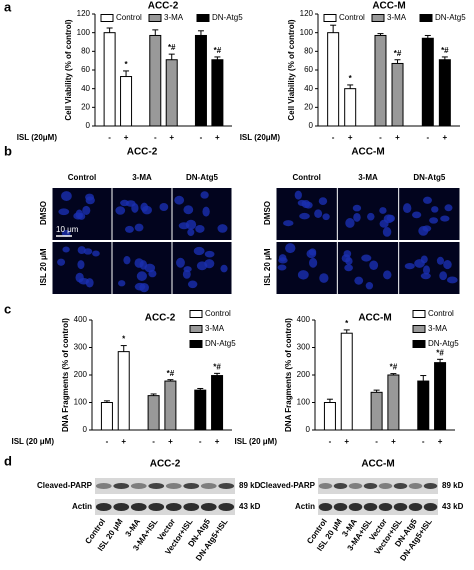  Describe the element at coordinates (82, 177) in the screenshot. I see `column-label: Control` at that location.